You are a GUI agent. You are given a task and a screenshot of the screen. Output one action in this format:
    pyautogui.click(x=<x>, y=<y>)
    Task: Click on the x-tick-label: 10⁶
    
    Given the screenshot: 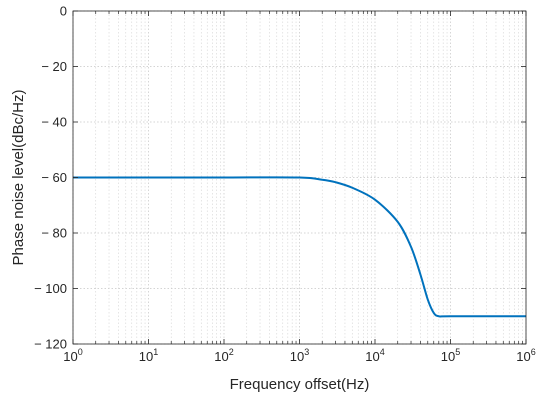 What is the action you would take?
    pyautogui.click(x=525, y=355)
    